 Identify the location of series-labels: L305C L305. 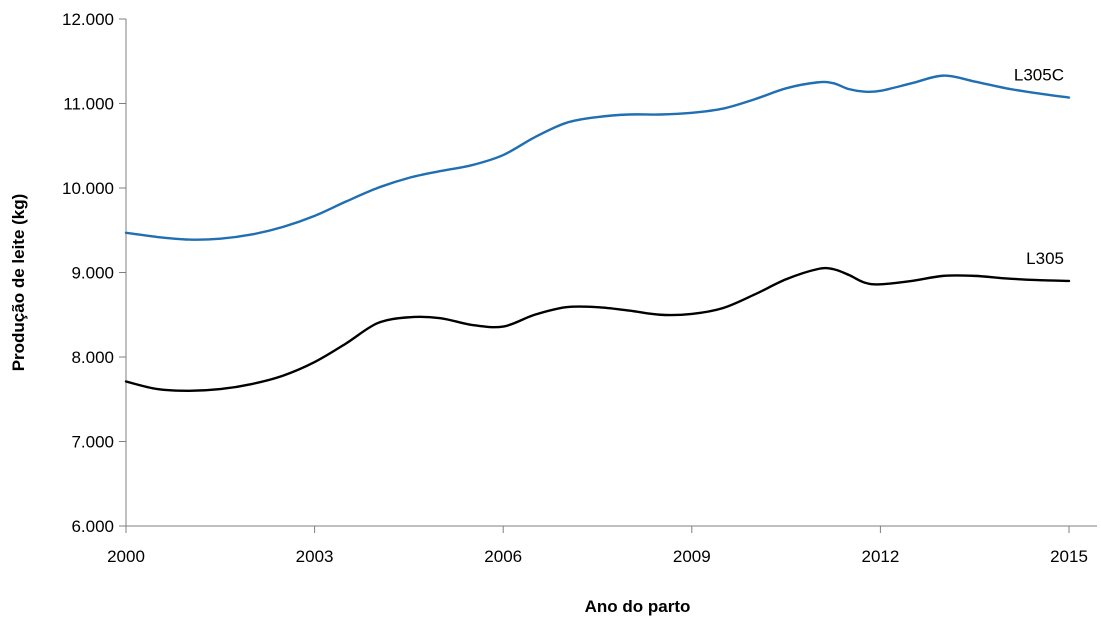
(1039, 167).